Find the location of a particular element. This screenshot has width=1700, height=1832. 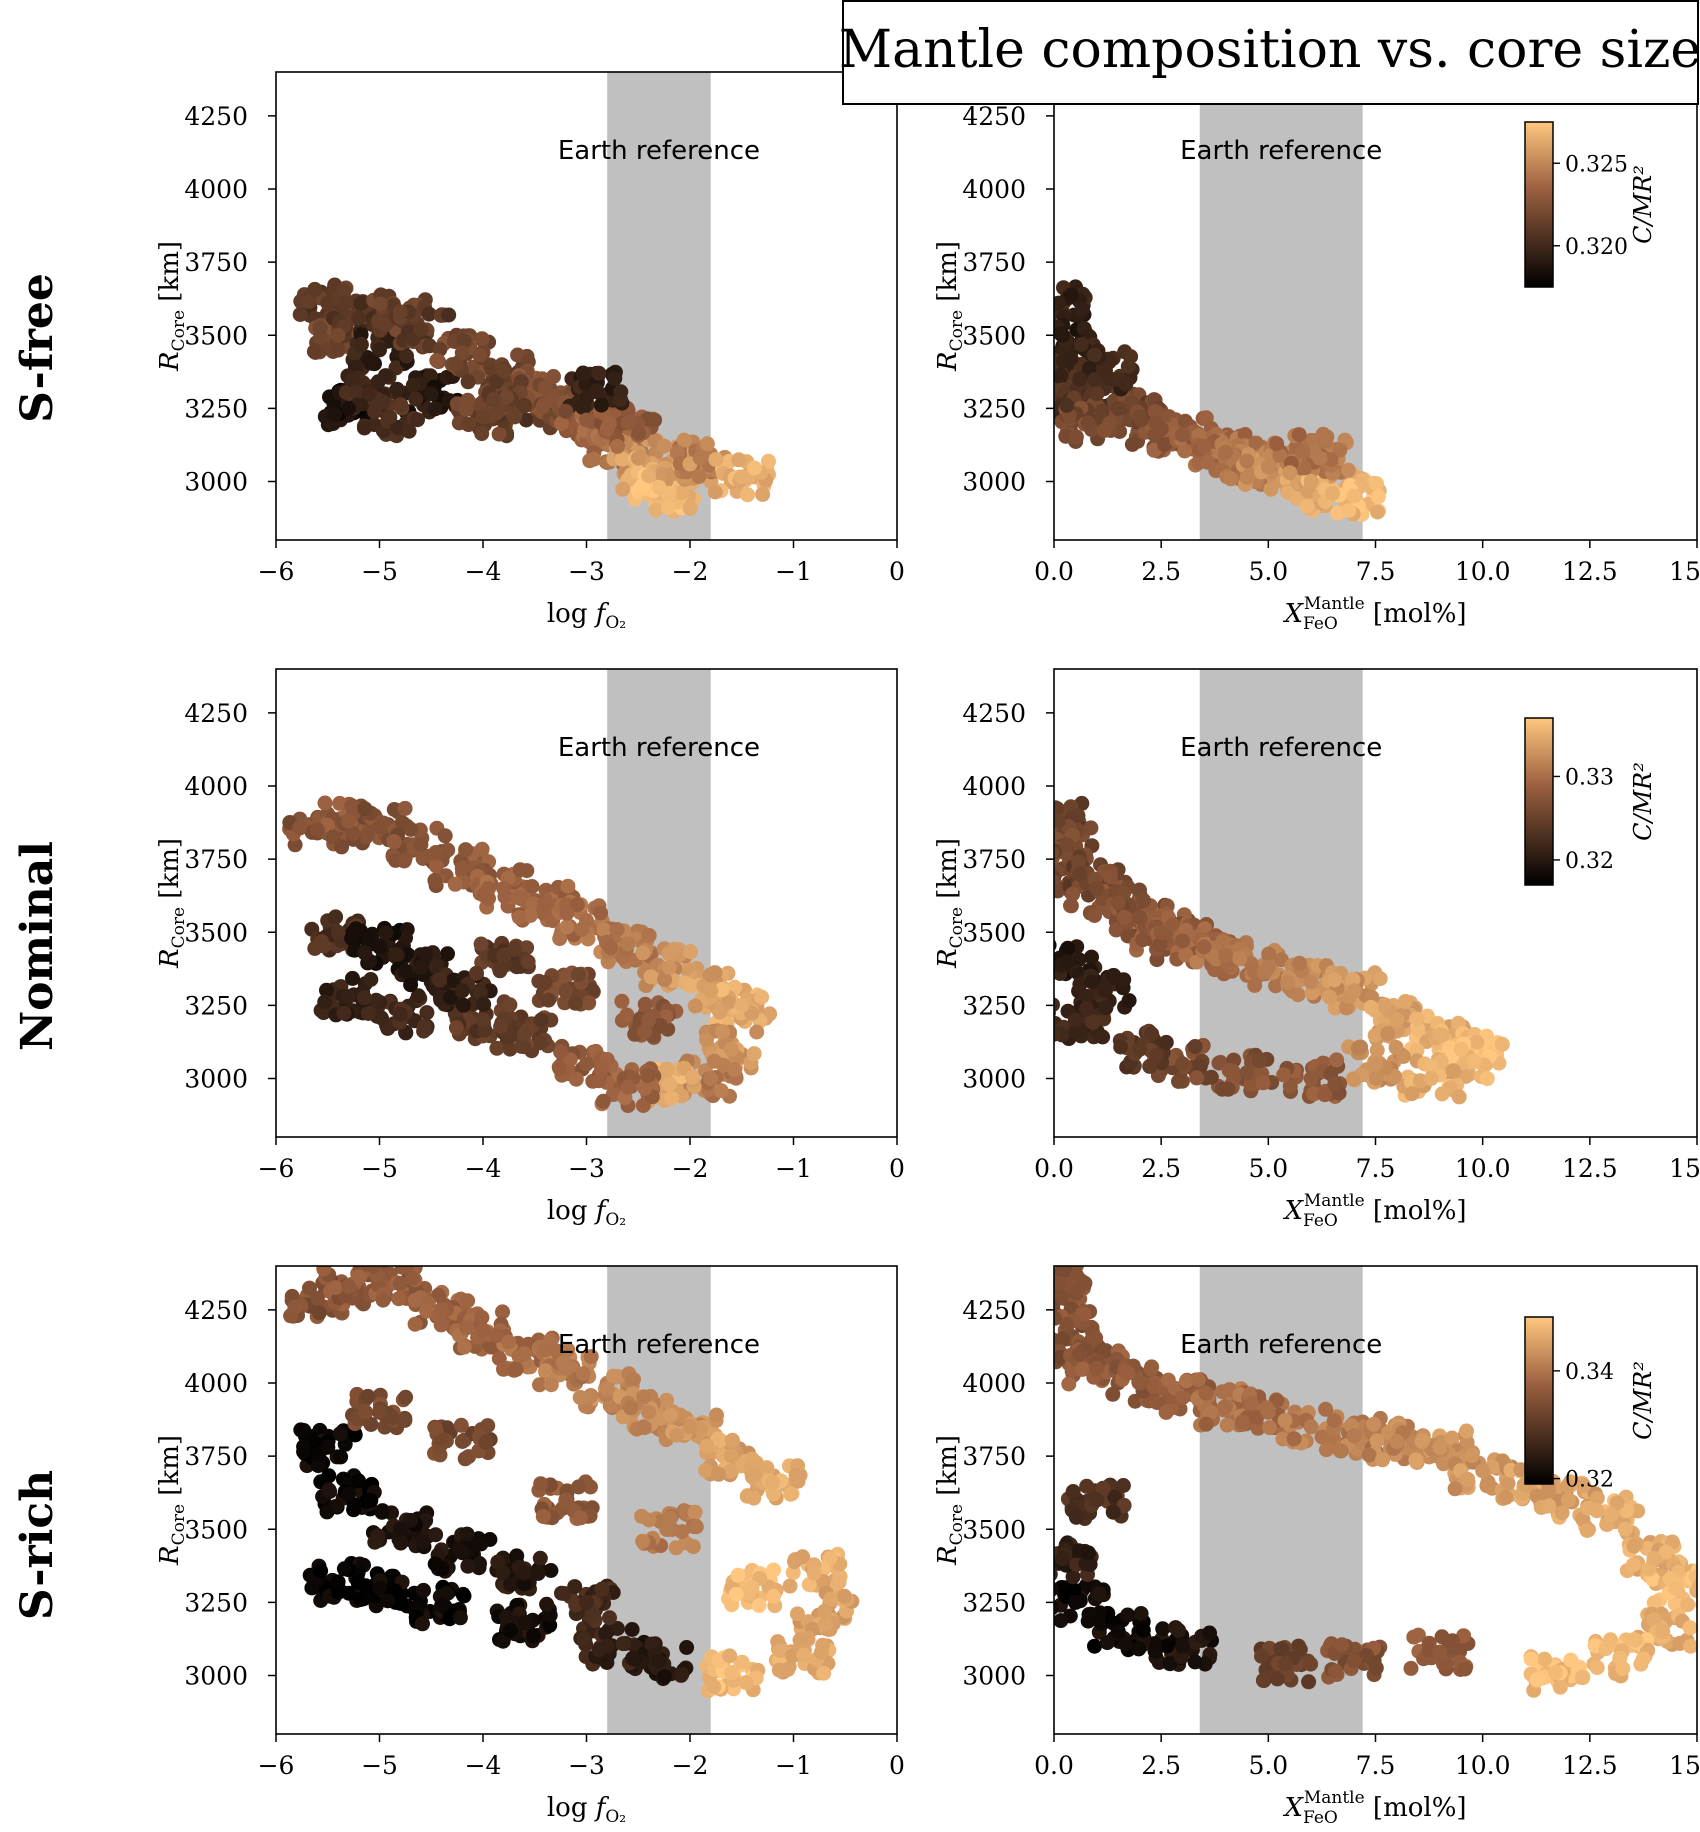

y-tick-label: 3250 is located at coordinates (216, 1005).